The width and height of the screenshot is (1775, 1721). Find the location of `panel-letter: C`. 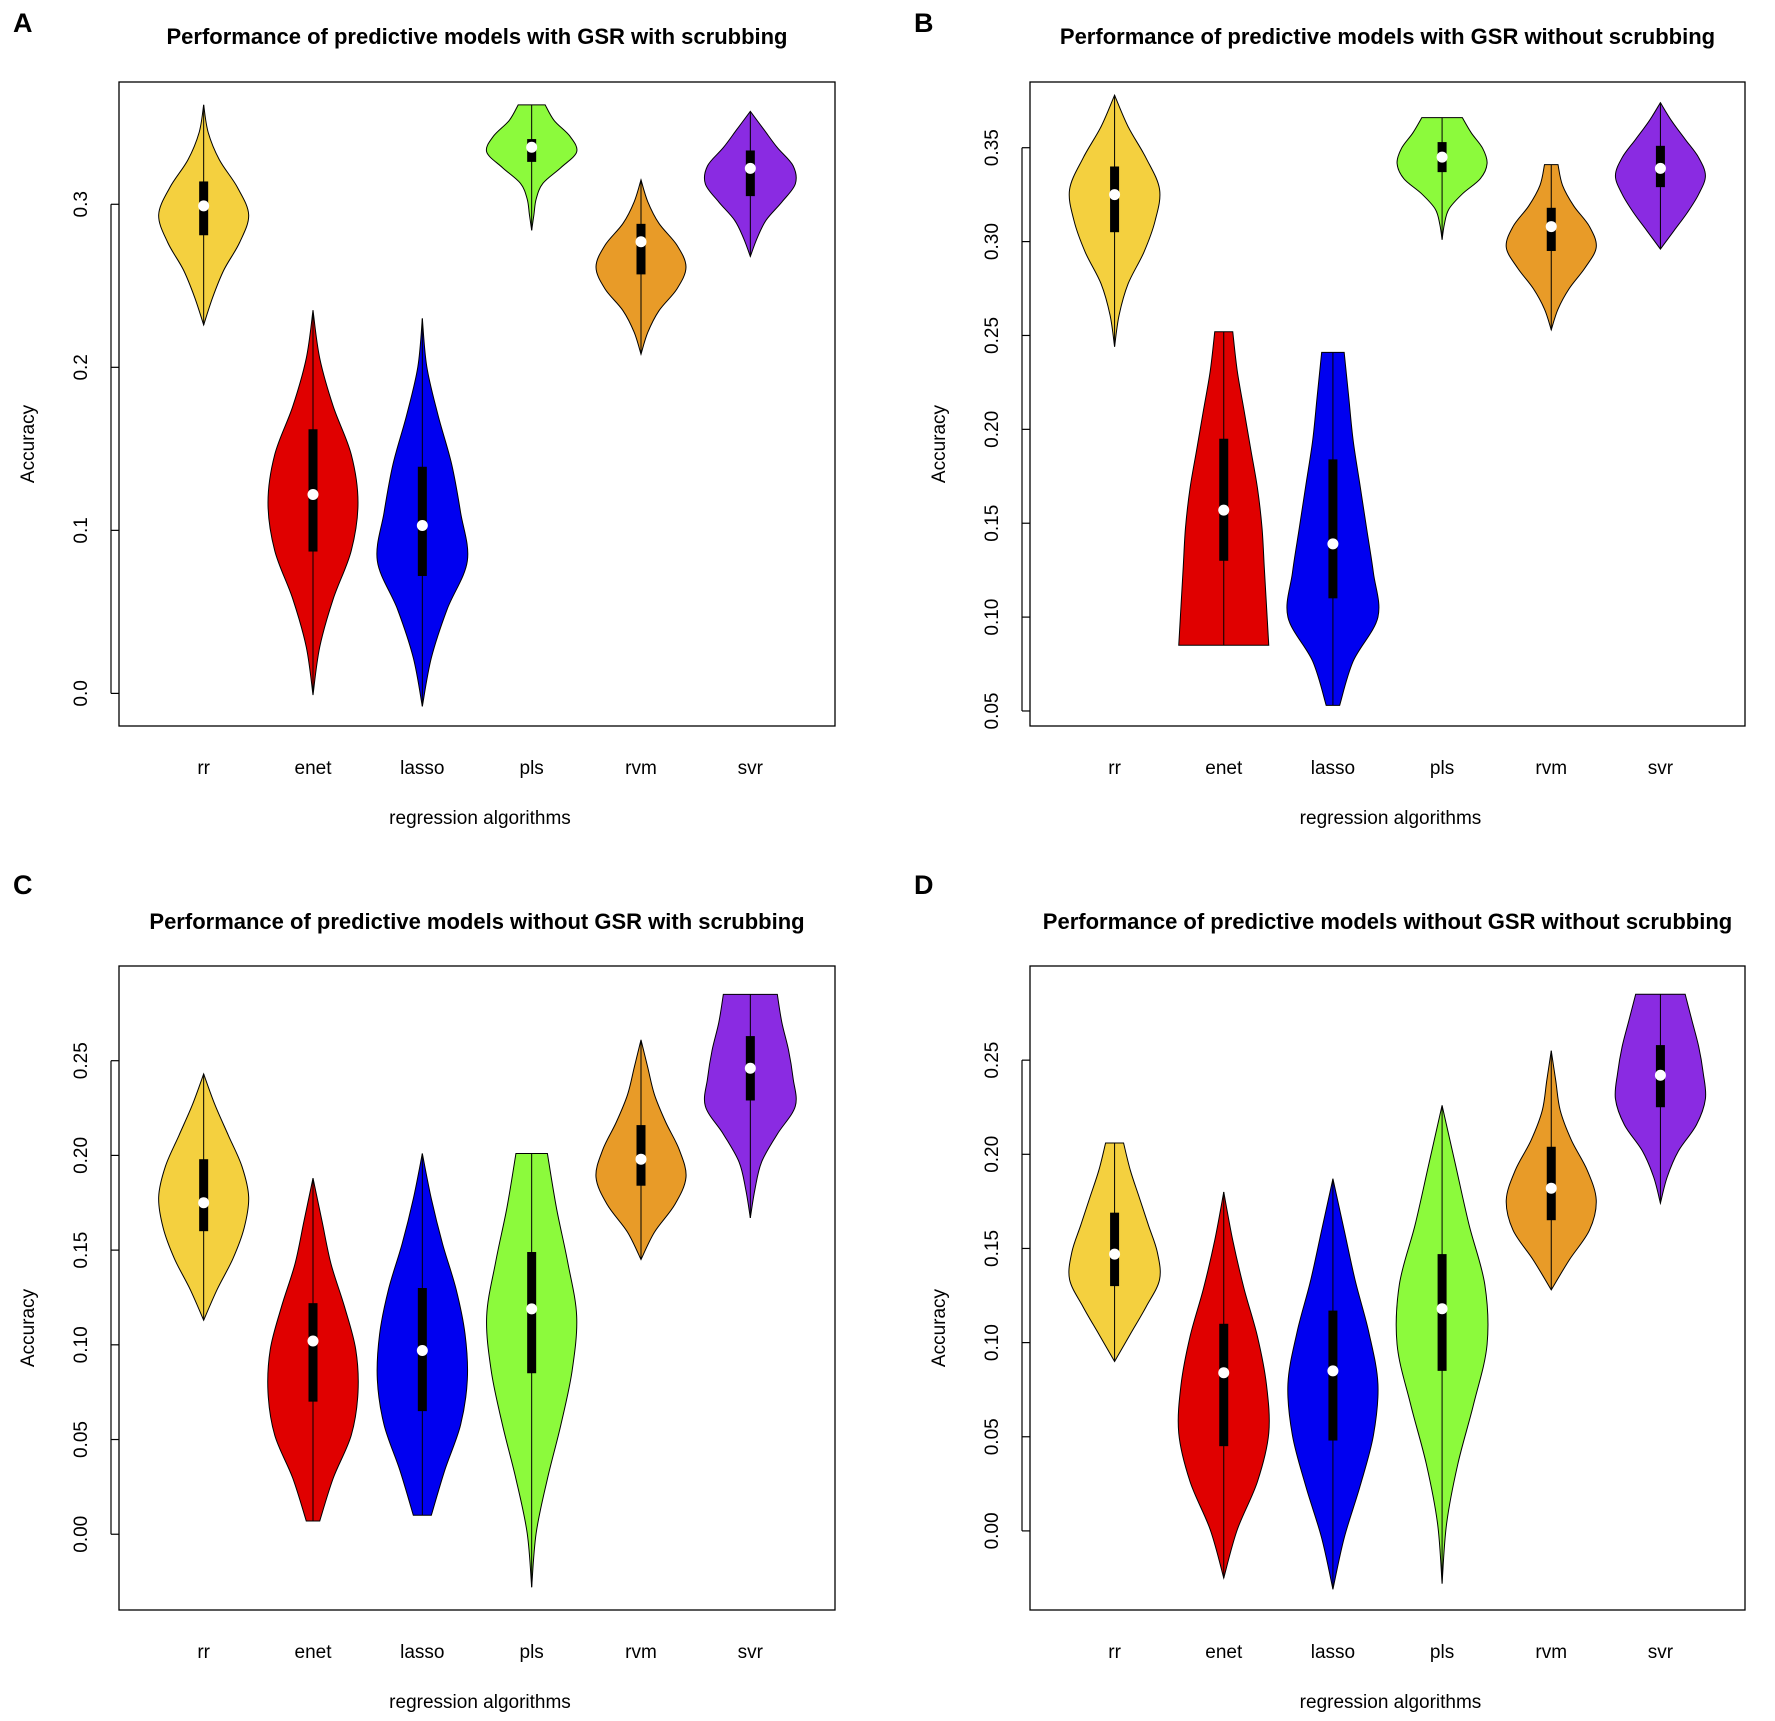

panel-letter: C is located at coordinates (23, 885).